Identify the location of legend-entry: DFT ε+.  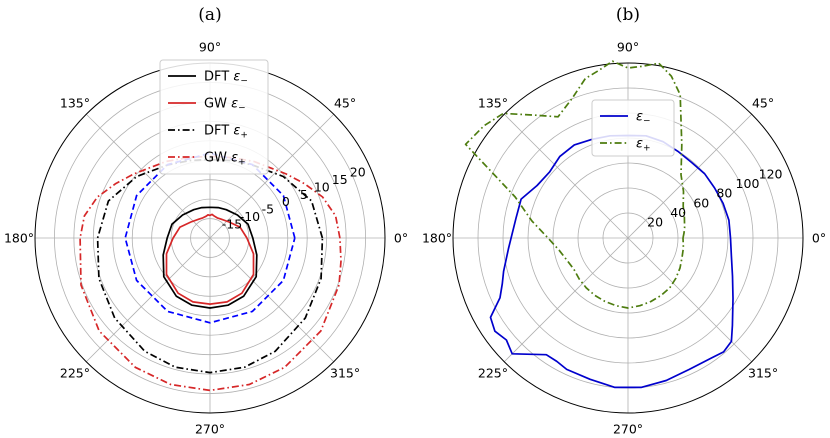
(226, 132).